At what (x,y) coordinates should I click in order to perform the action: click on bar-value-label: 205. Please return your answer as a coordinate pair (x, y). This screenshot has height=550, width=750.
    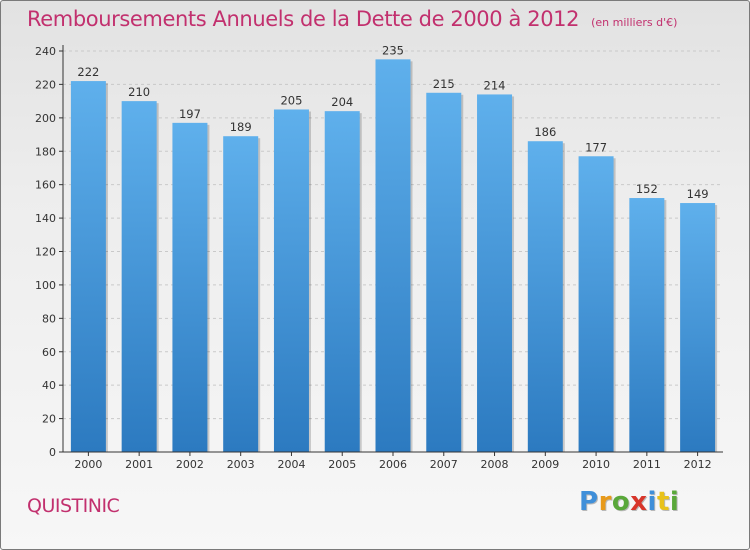
    Looking at the image, I should click on (291, 100).